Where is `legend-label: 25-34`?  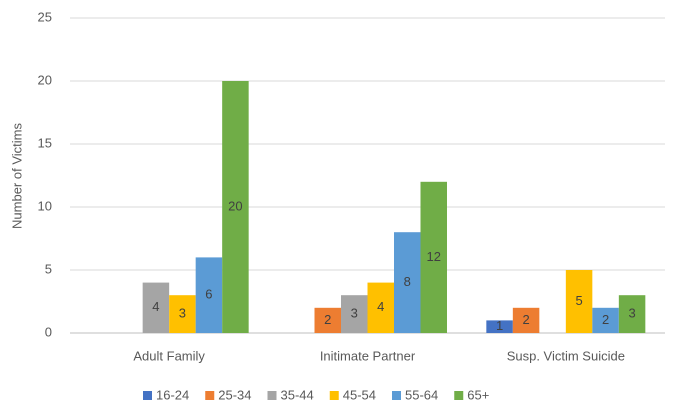
legend-label: 25-34 is located at coordinates (234, 394).